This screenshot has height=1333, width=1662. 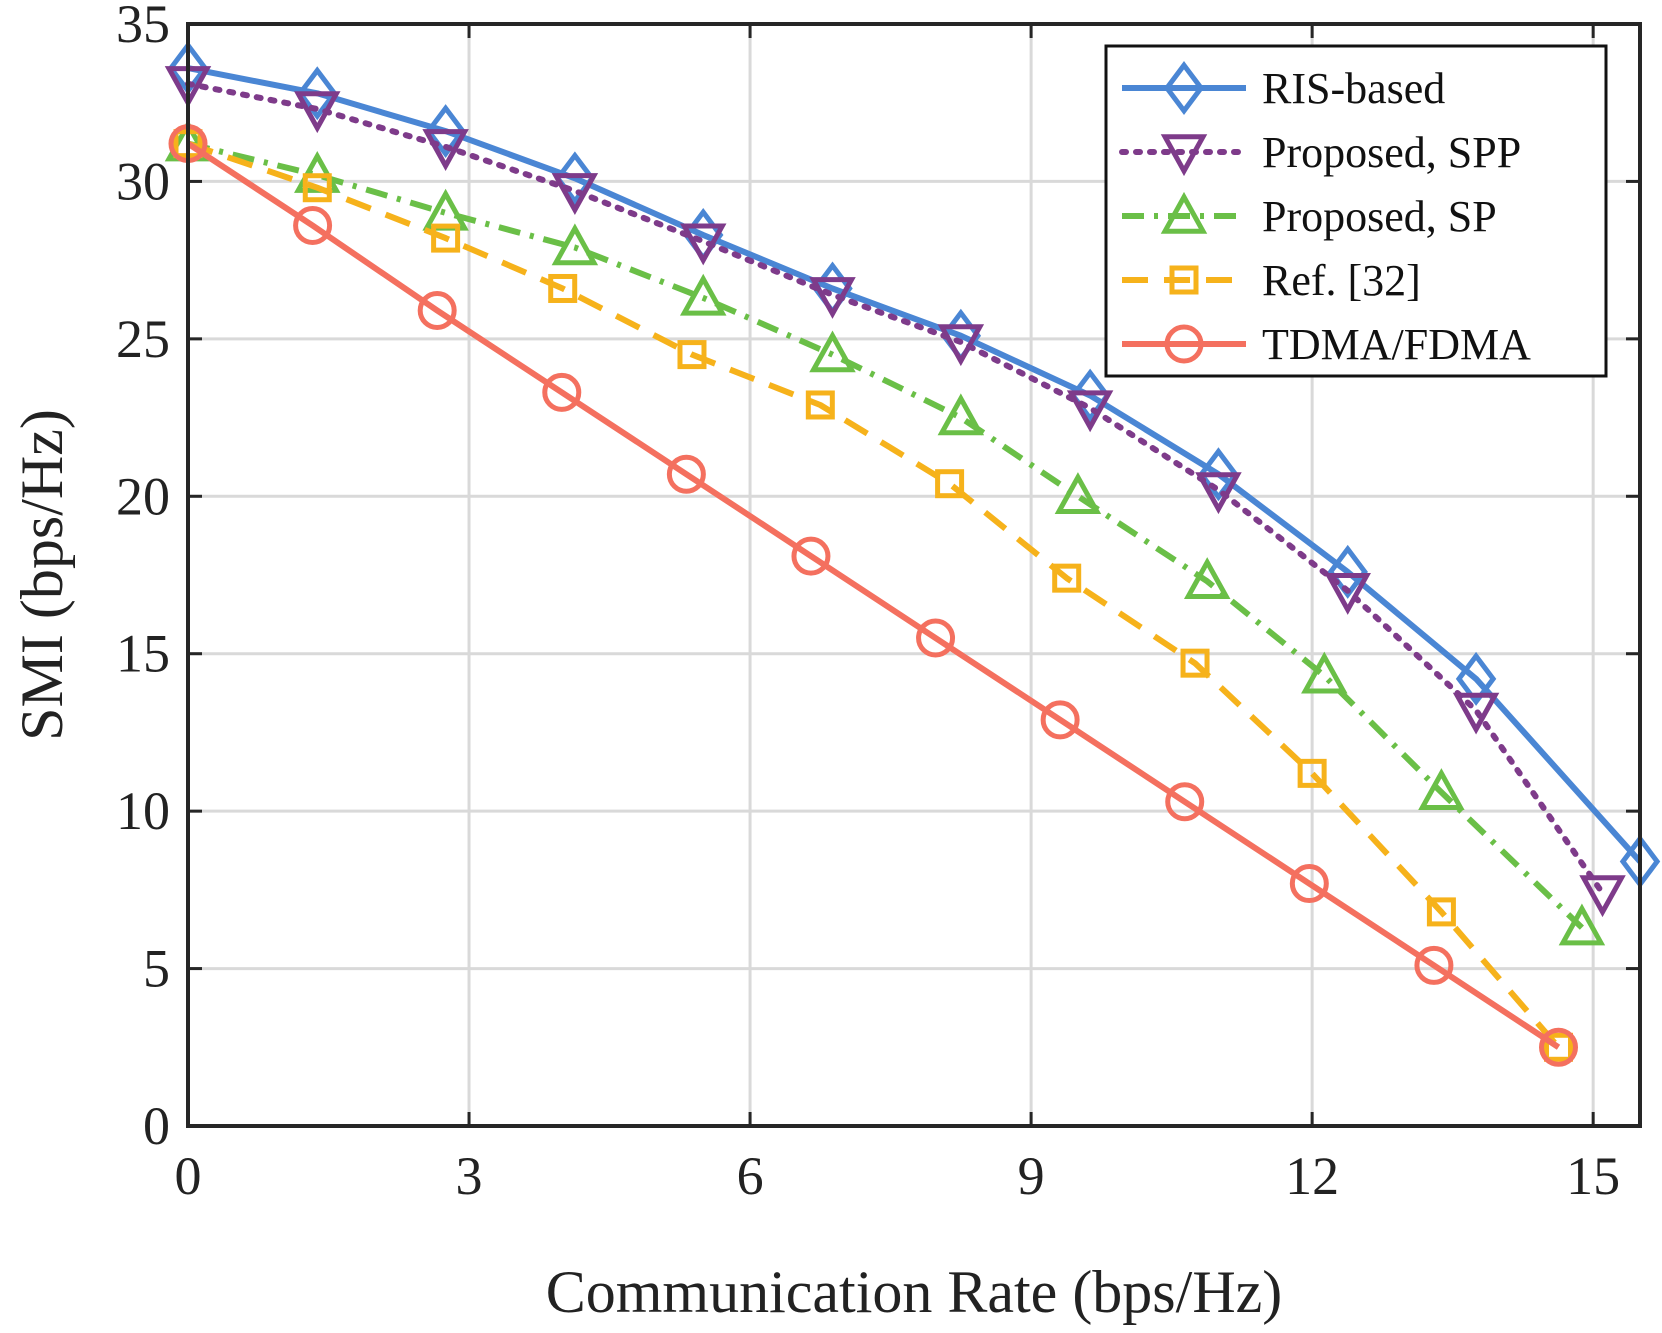 I want to click on legend-label-ris-based: RIS-based, so click(x=1353, y=88).